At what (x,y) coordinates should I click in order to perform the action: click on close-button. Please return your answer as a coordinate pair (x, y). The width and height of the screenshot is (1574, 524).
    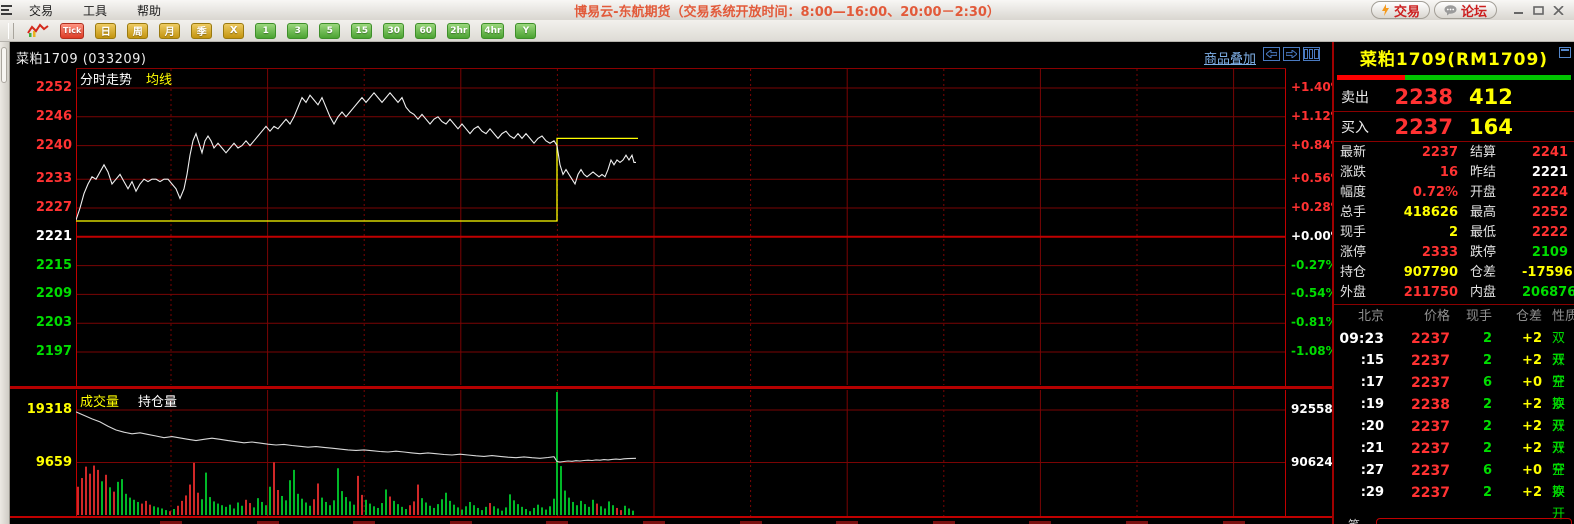
    Looking at the image, I should click on (1558, 10).